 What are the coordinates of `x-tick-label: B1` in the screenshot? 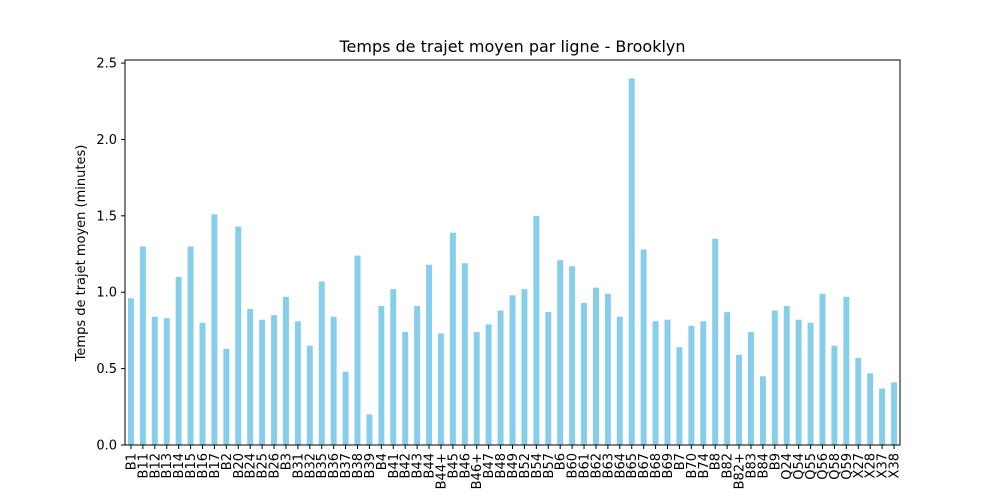 It's located at (131, 461).